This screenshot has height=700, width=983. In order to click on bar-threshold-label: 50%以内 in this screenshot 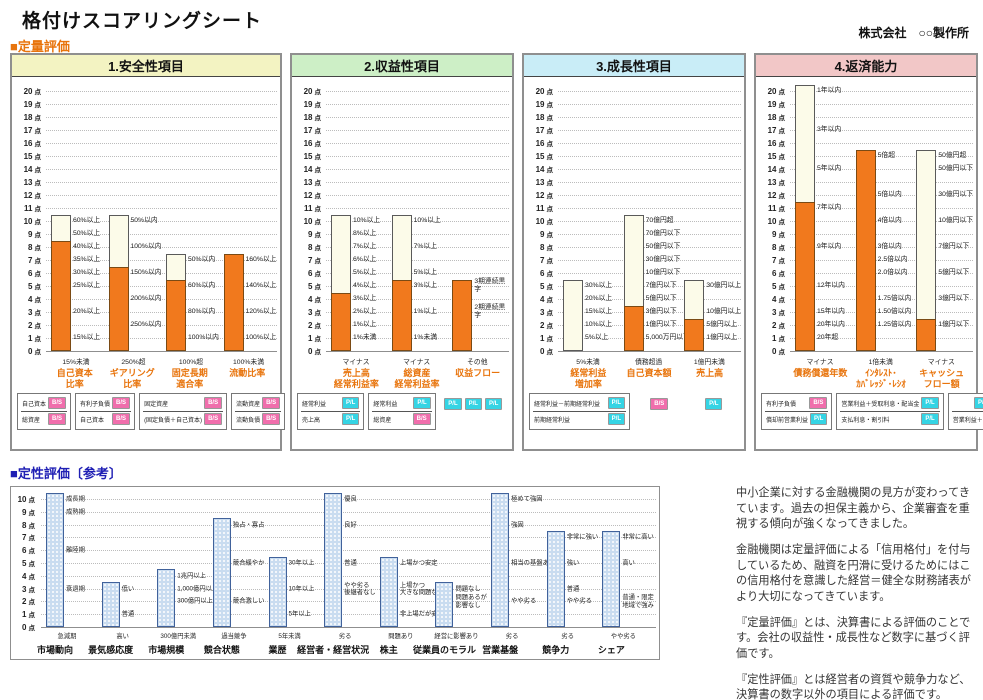, I will do `click(202, 260)`.